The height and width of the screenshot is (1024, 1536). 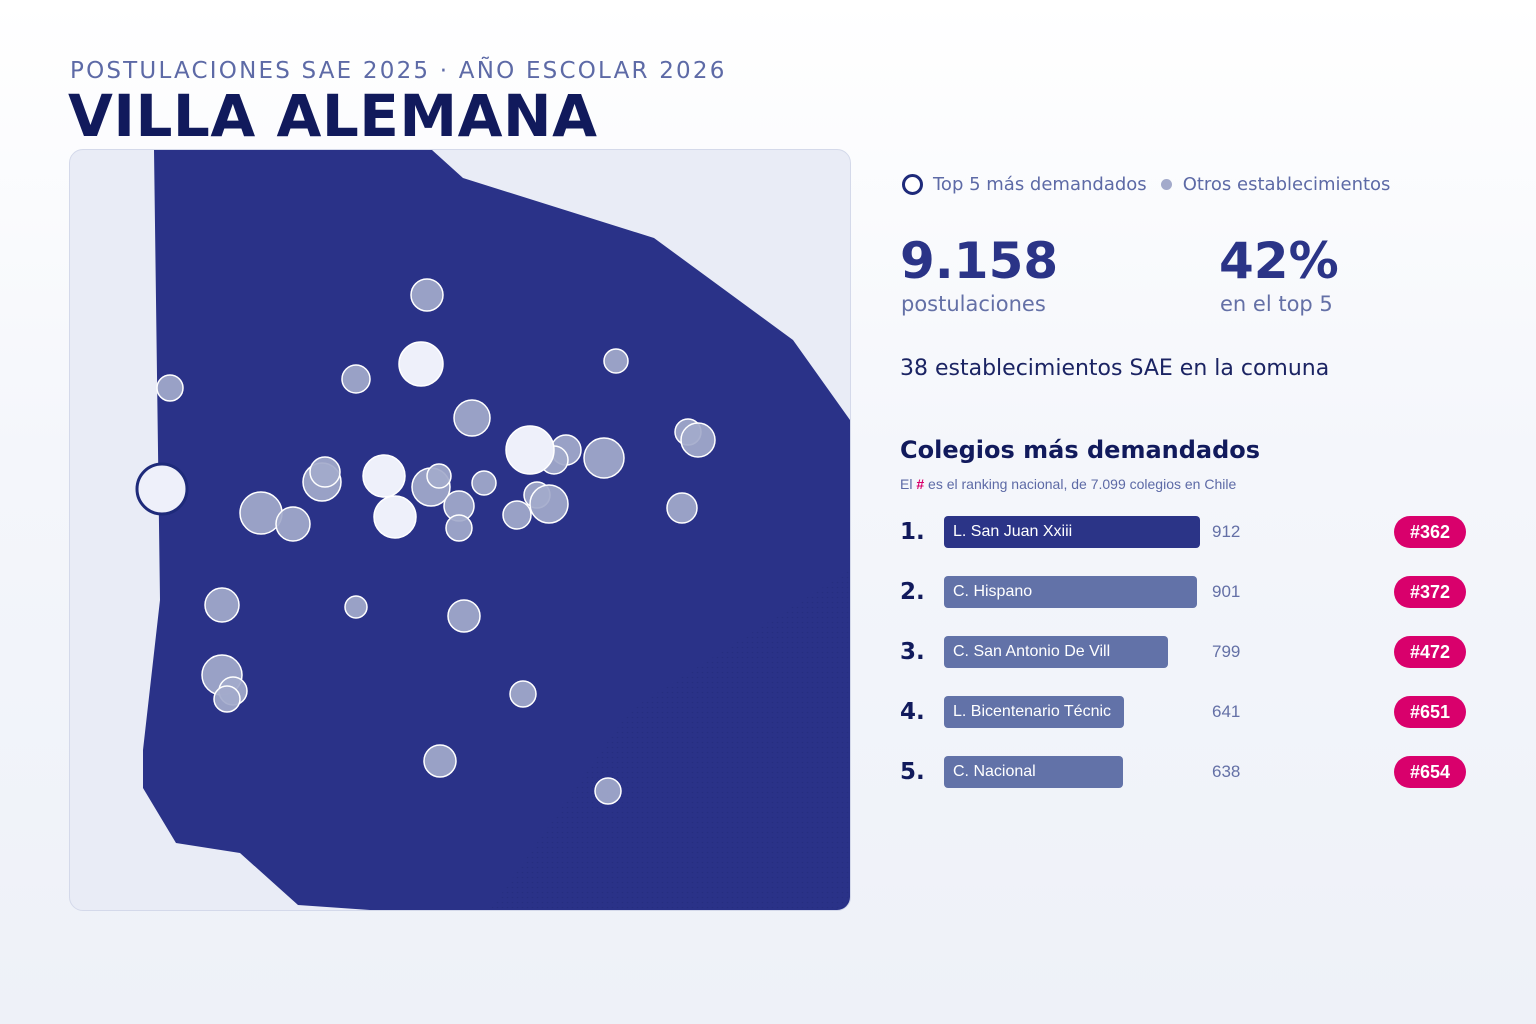 What do you see at coordinates (912, 652) in the screenshot?
I see `ranking-position: 3.` at bounding box center [912, 652].